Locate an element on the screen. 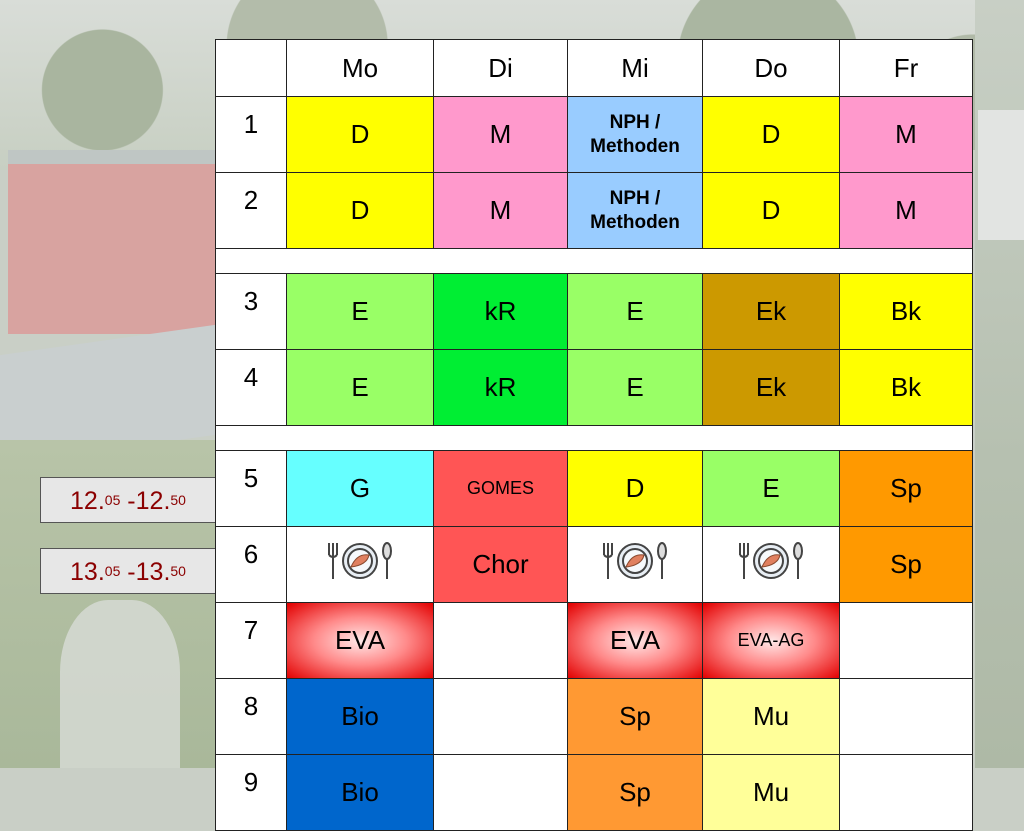  day-header: Fr is located at coordinates (906, 68).